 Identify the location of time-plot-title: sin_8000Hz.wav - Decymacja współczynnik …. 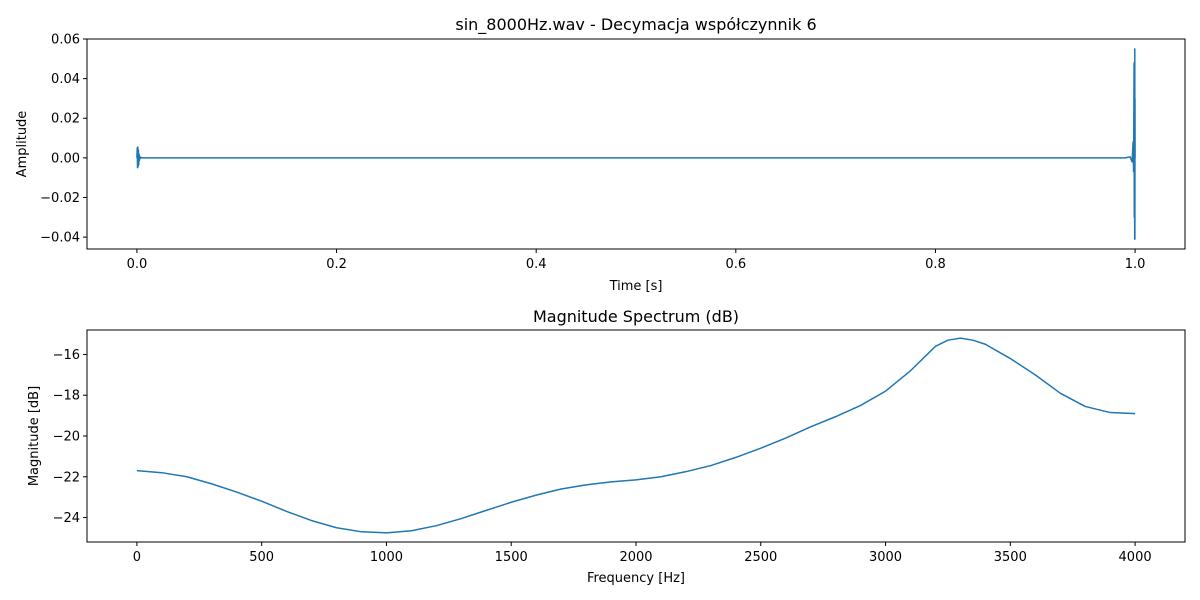
(635, 25).